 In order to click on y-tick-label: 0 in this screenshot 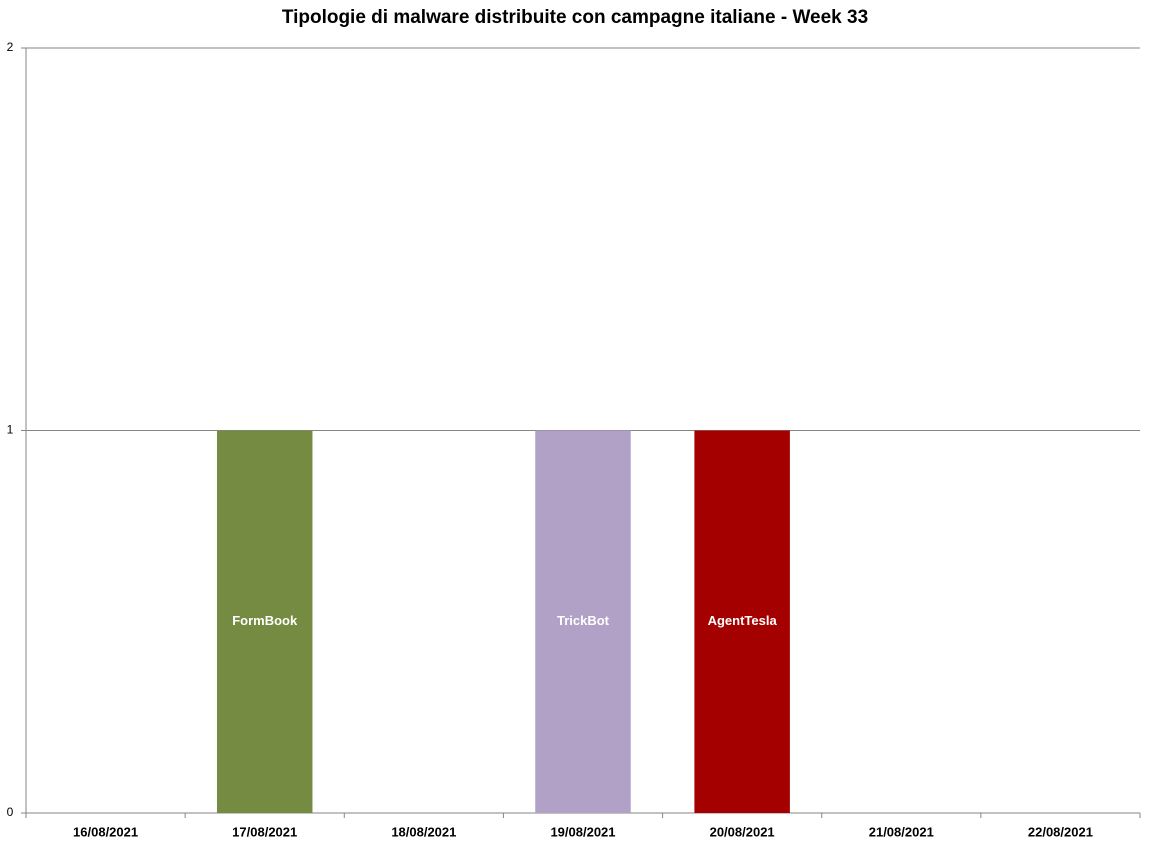, I will do `click(10, 812)`.